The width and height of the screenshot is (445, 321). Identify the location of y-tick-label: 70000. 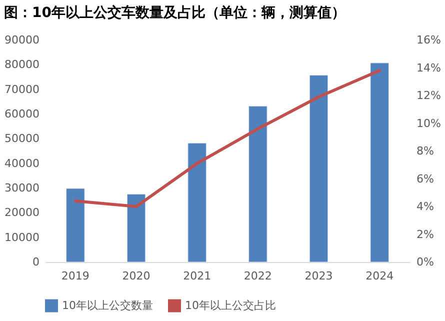
(22, 89).